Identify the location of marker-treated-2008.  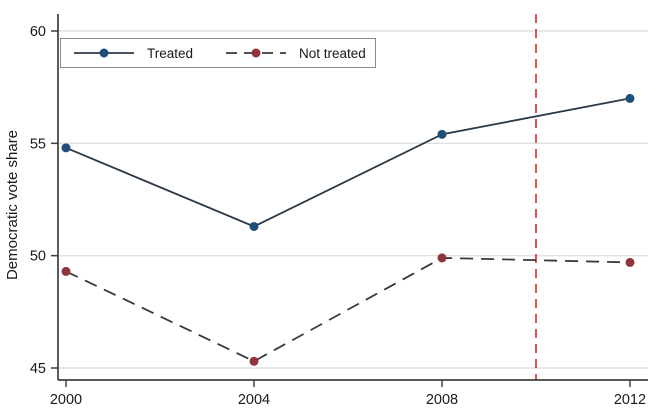
(442, 134).